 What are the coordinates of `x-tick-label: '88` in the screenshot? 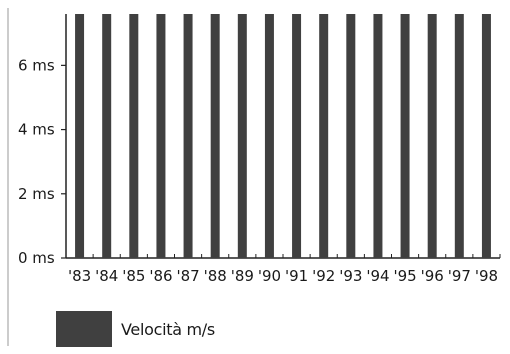 It's located at (215, 276).